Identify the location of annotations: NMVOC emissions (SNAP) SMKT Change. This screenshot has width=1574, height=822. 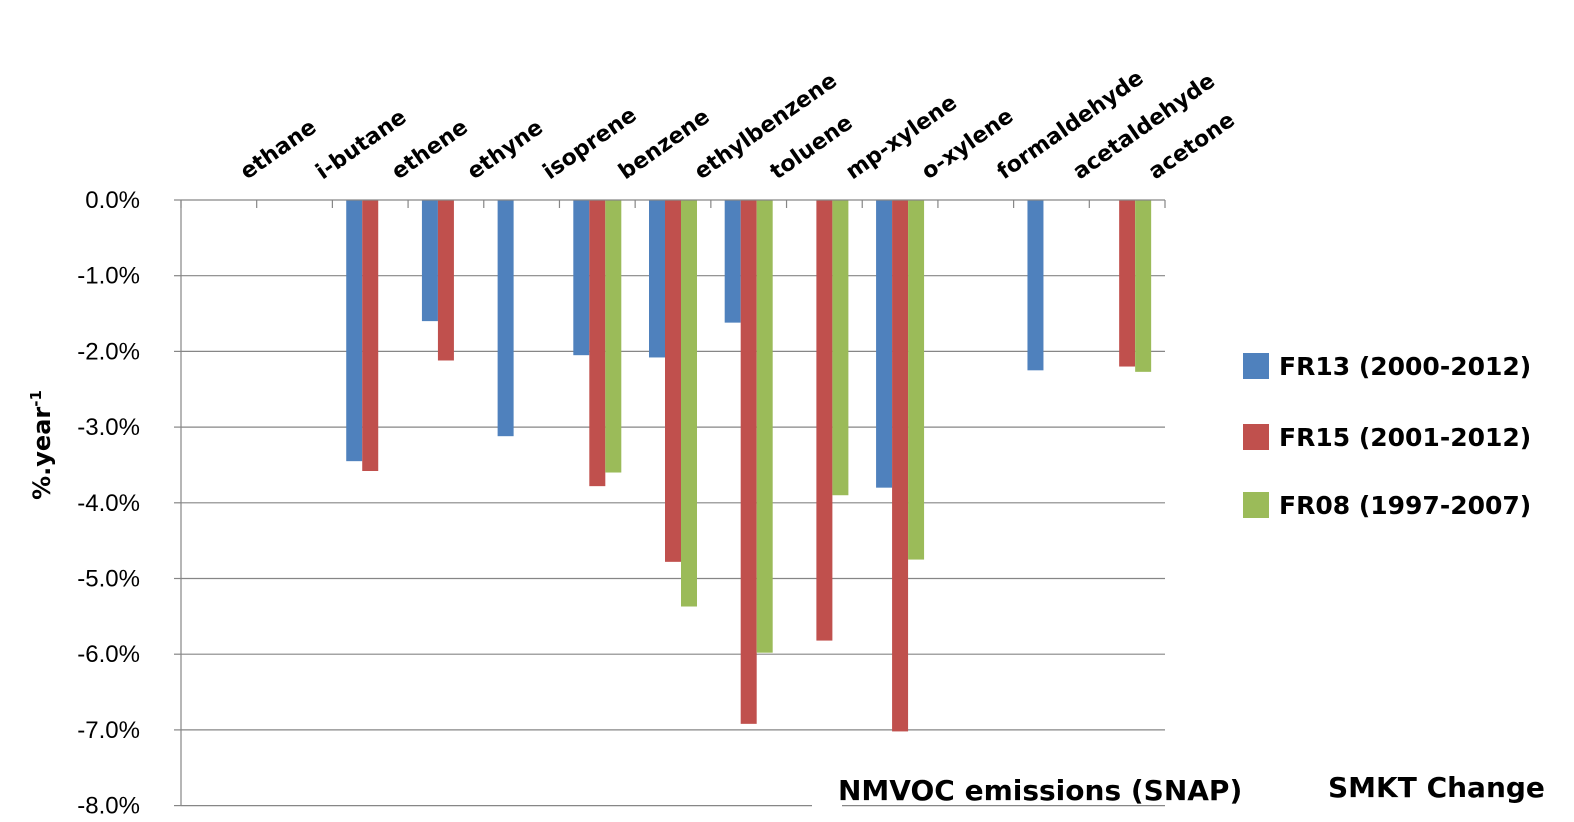
(1178, 792).